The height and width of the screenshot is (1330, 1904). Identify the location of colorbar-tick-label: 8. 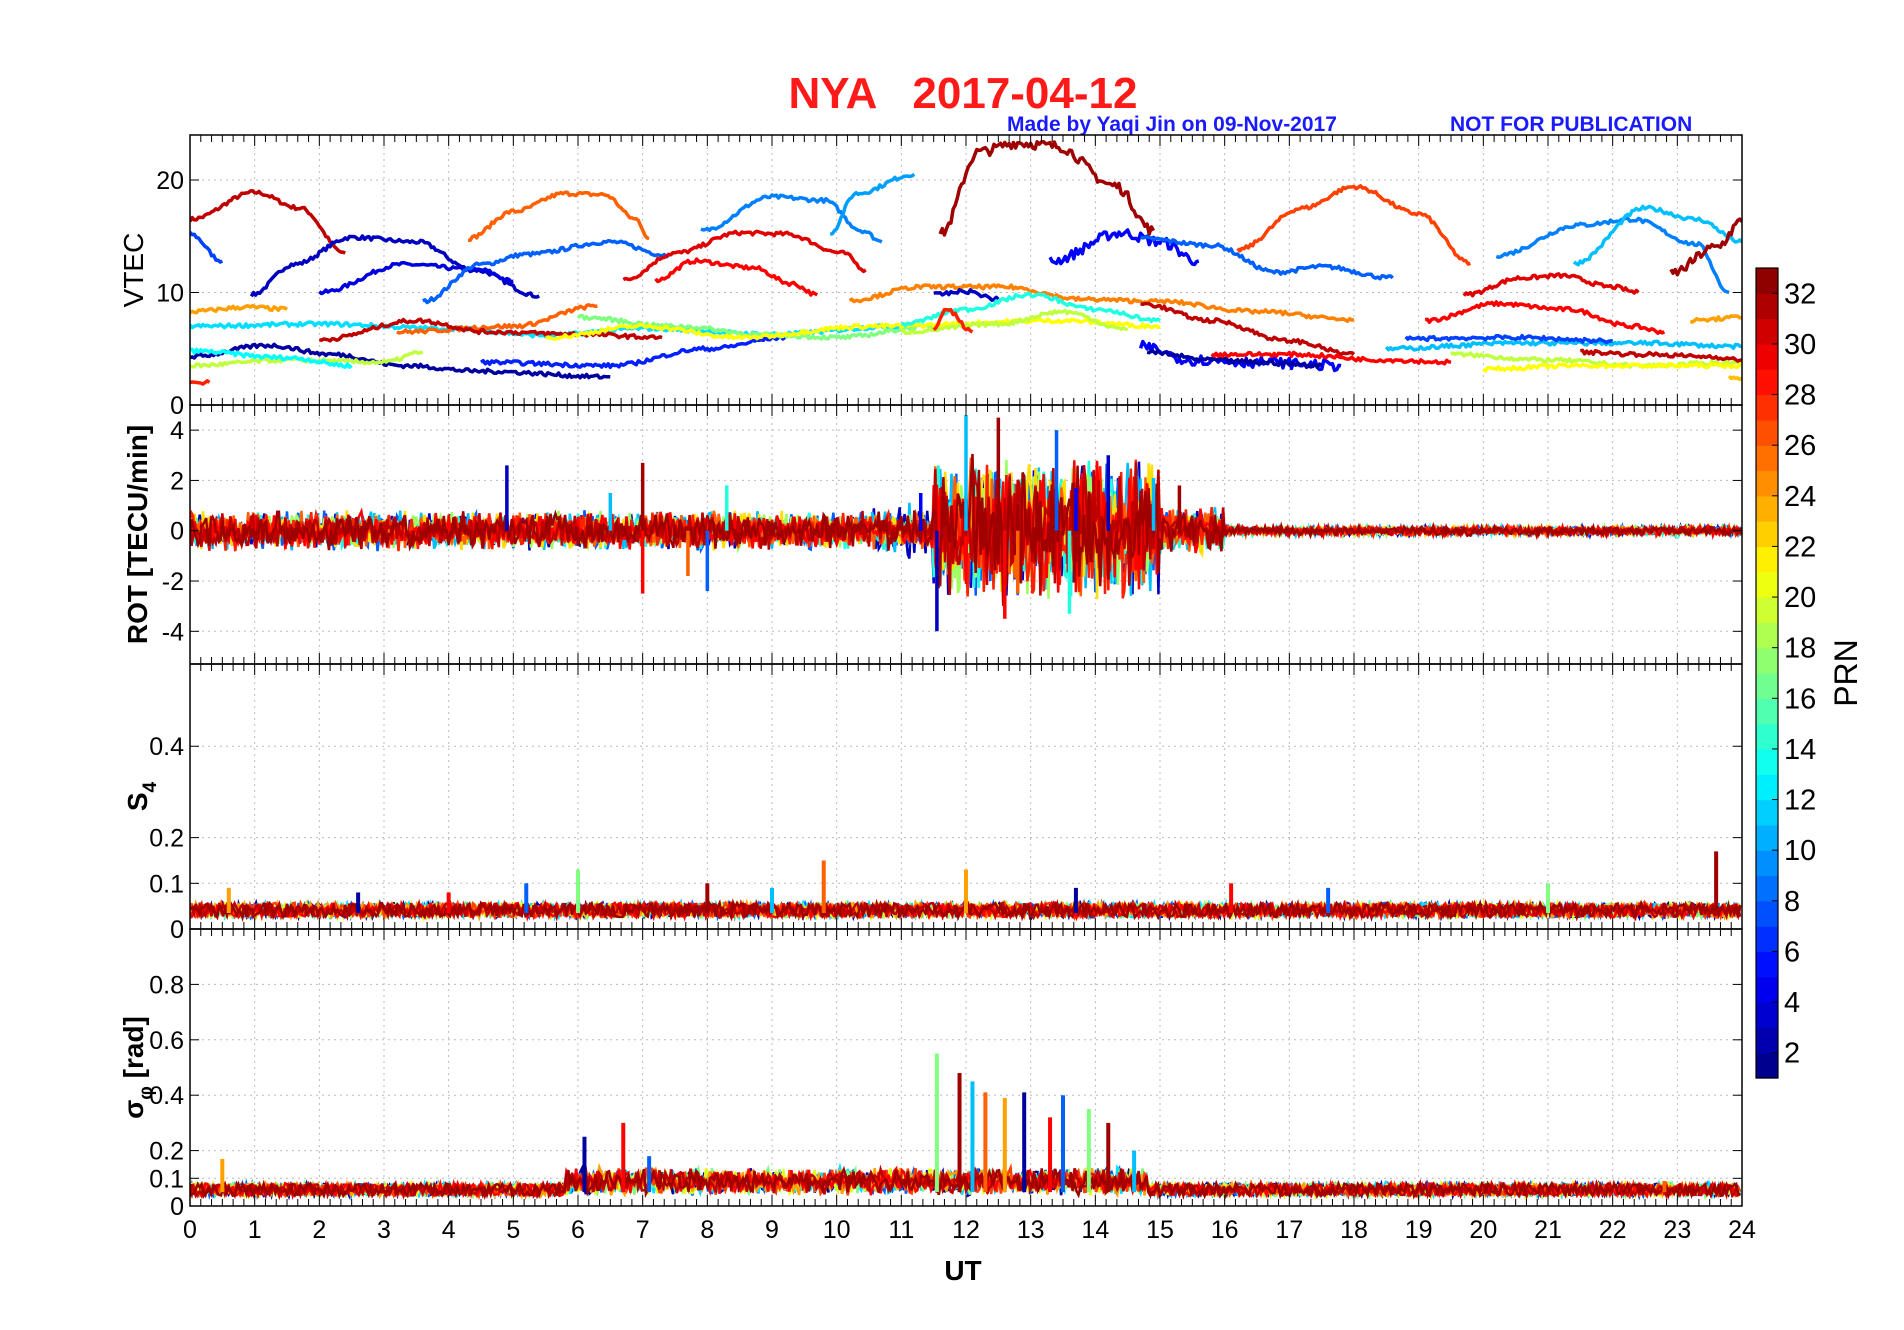
(1792, 902).